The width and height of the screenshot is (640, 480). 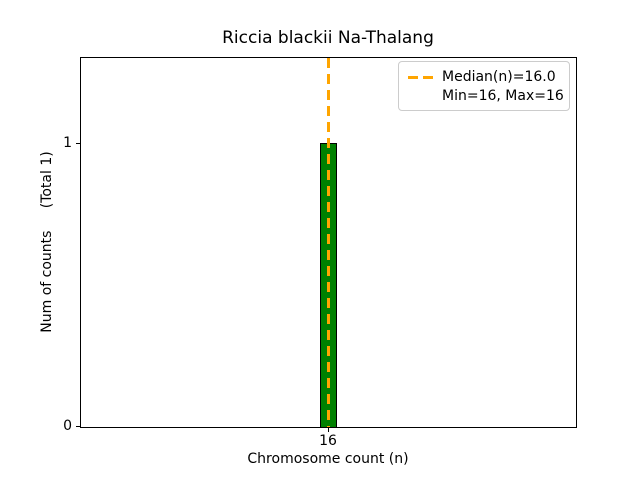 I want to click on legend-label-min-max: Min=16, Max=16, so click(x=503, y=96).